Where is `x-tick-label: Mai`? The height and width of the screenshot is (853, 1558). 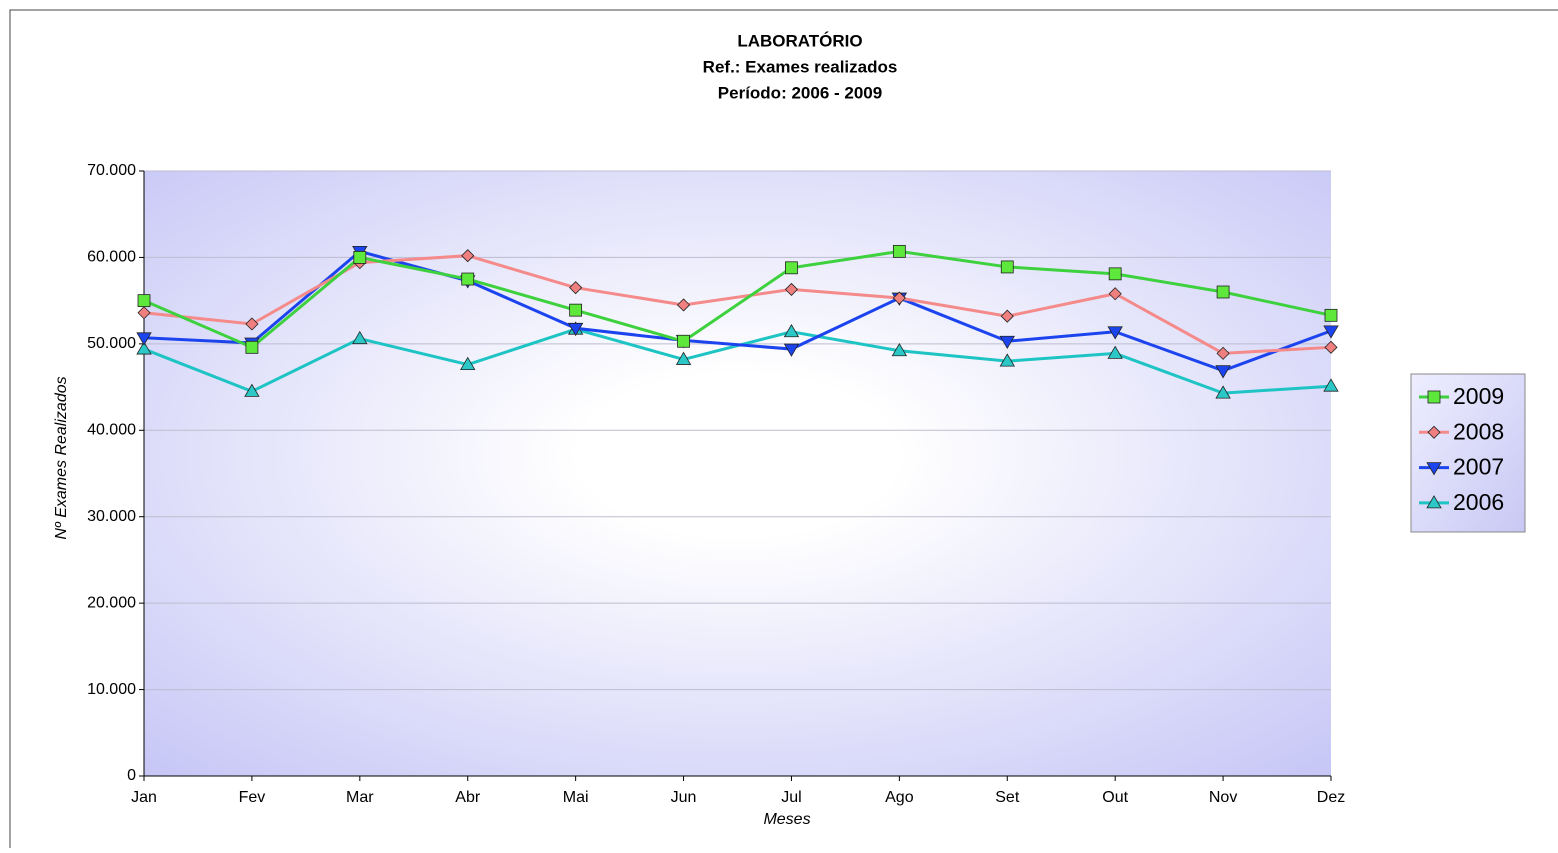 x-tick-label: Mai is located at coordinates (576, 797).